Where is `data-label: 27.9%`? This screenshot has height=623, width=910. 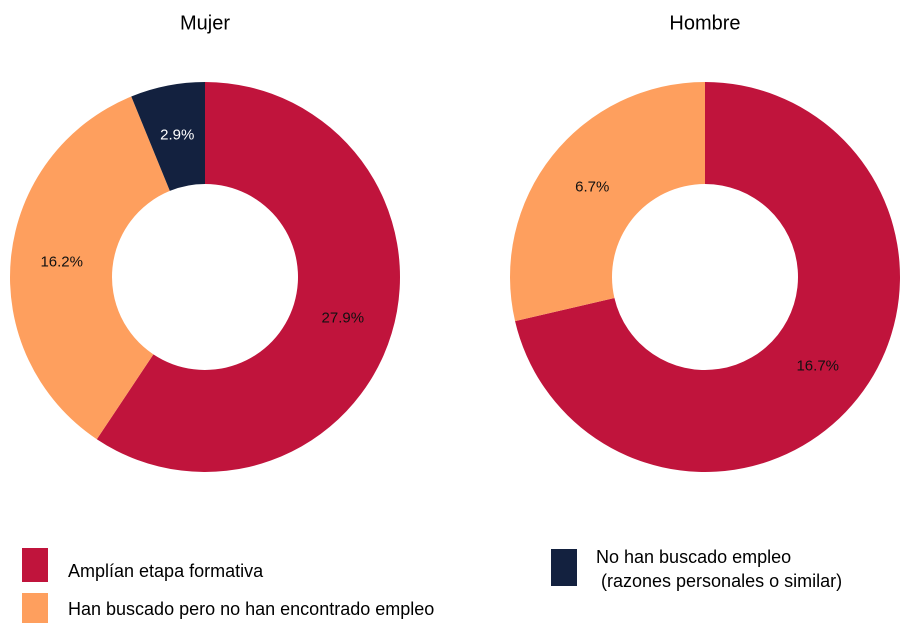
data-label: 27.9% is located at coordinates (343, 318).